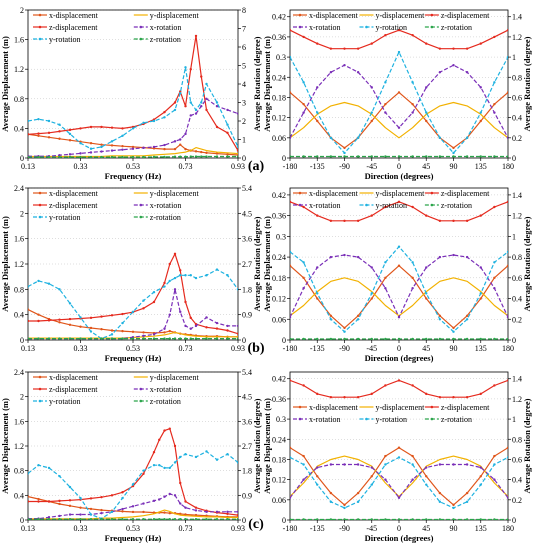  What do you see at coordinates (325, 27) in the screenshot?
I see `legend-label-x-rotation: x-rotation` at bounding box center [325, 27].